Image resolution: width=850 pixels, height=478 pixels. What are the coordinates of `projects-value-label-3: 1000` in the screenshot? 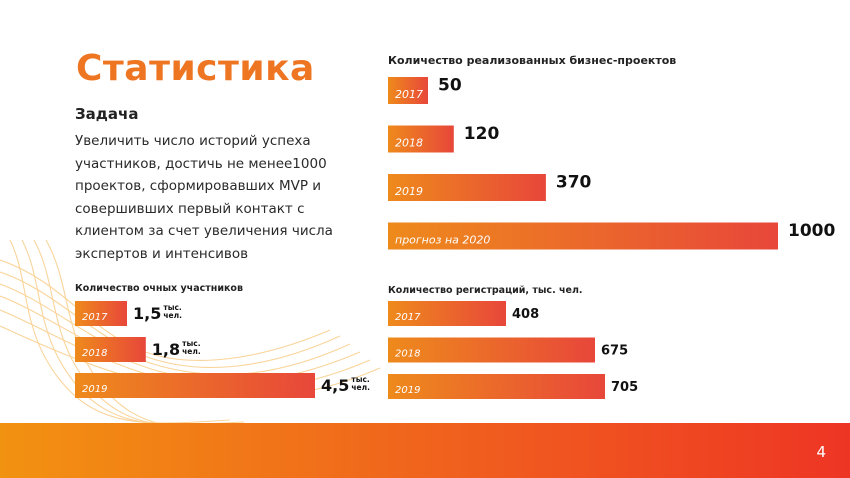 It's located at (811, 231).